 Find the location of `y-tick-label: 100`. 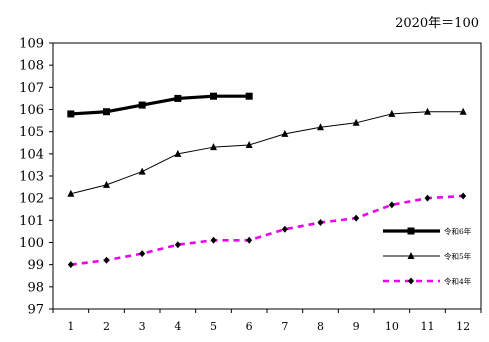

y-tick-label: 100 is located at coordinates (31, 243).